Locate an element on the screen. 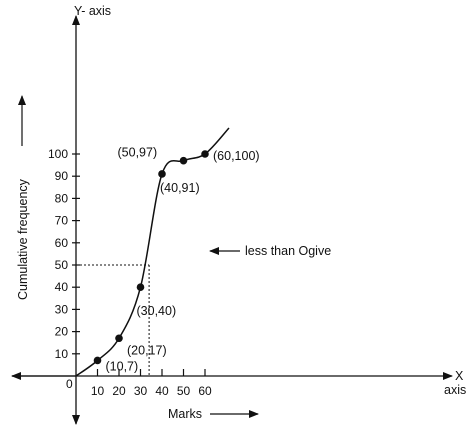 This screenshot has height=429, width=474. x-tick-label: 30 is located at coordinates (141, 391).